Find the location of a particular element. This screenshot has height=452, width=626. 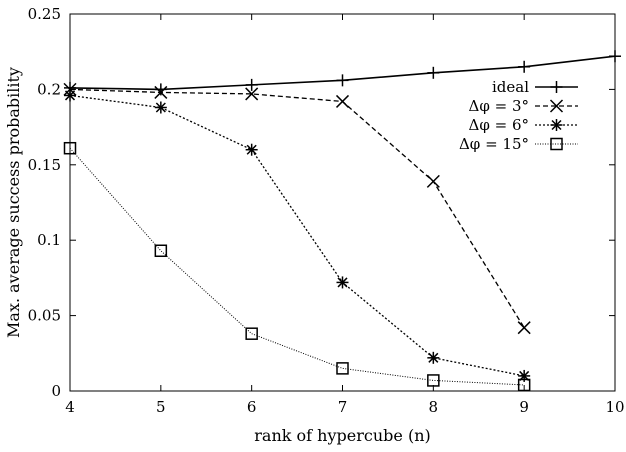

legend-item-2: Δφ = 6° is located at coordinates (523, 125).